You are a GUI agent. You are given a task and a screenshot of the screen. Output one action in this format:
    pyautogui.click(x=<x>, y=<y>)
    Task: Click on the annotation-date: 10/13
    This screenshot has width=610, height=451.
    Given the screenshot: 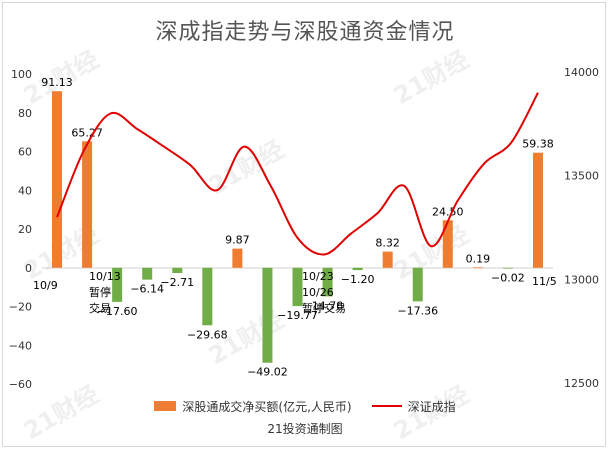 What is the action you would take?
    pyautogui.click(x=105, y=276)
    